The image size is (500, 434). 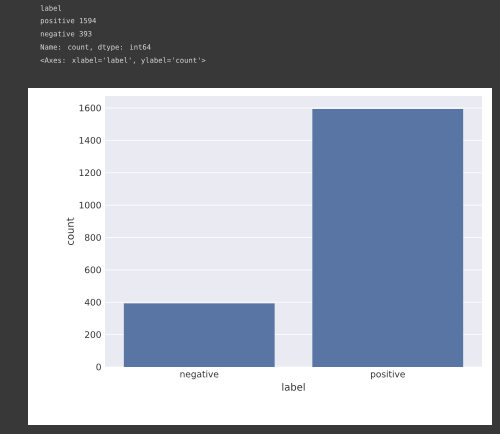 What do you see at coordinates (90, 108) in the screenshot?
I see `y-tick-label: 1600` at bounding box center [90, 108].